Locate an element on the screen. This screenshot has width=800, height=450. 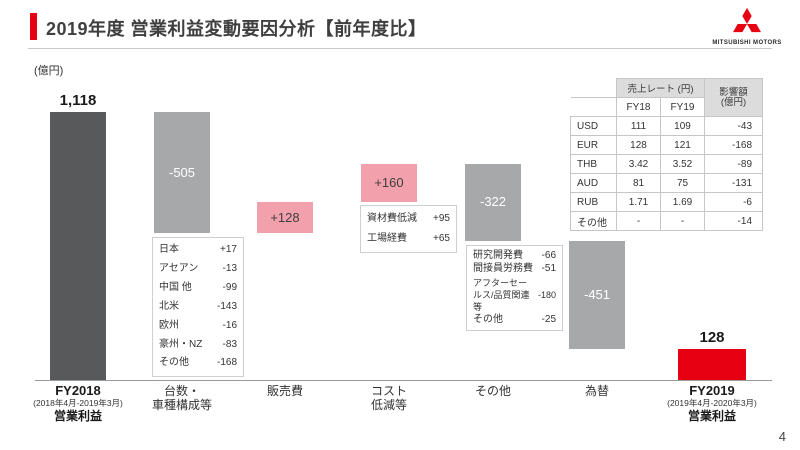
fx-row-rub: RUB 1.71 1.69 -6 is located at coordinates (666, 202).